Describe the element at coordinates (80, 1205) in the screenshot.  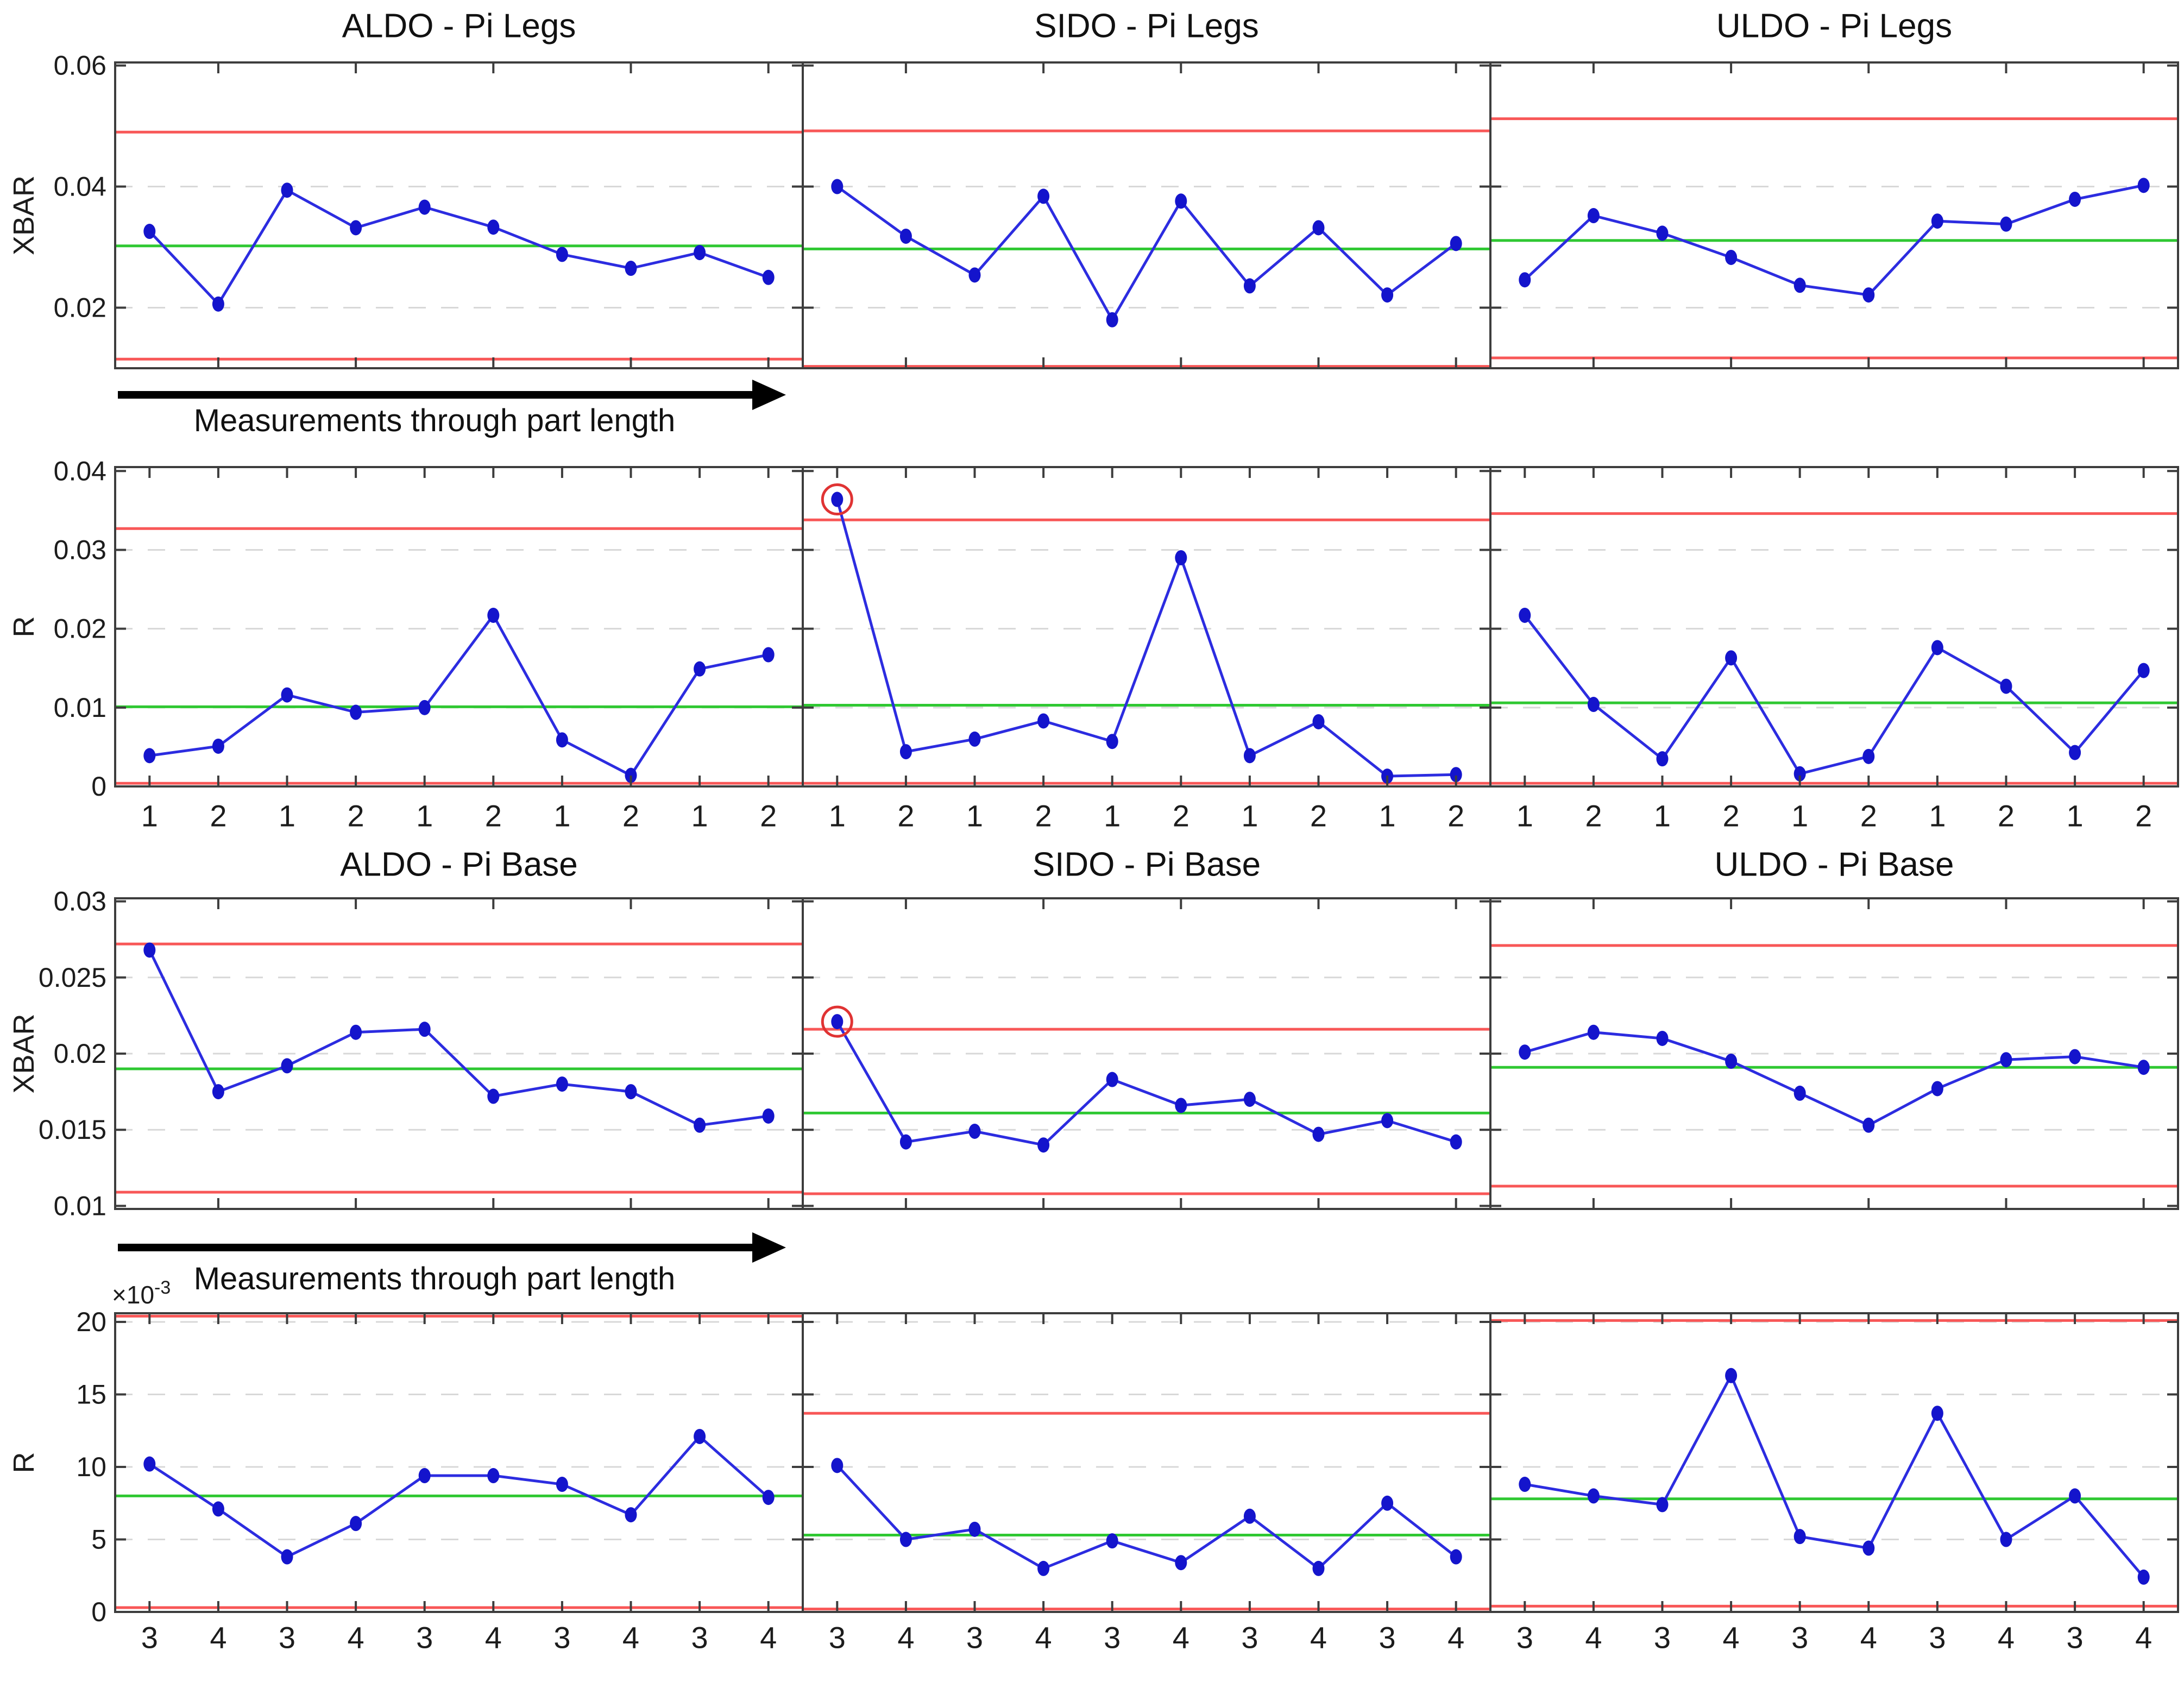
I see `y-tick-label: 0.01` at that location.